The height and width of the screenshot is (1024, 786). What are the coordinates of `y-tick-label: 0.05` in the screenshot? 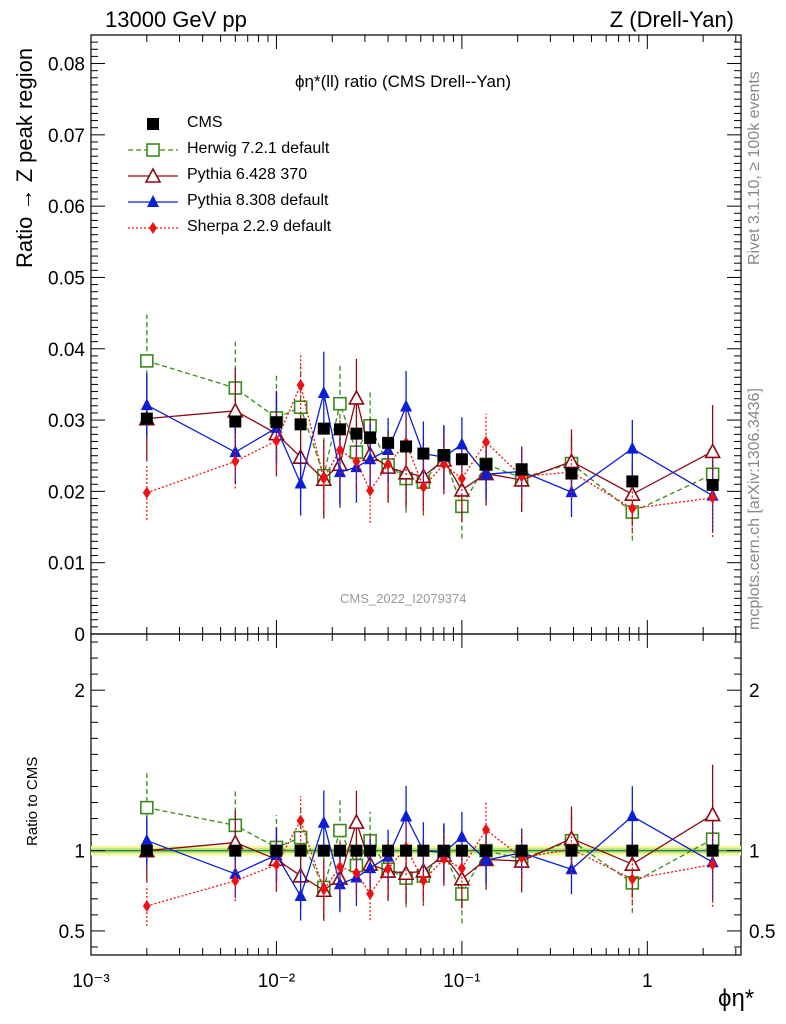 It's located at (66, 278).